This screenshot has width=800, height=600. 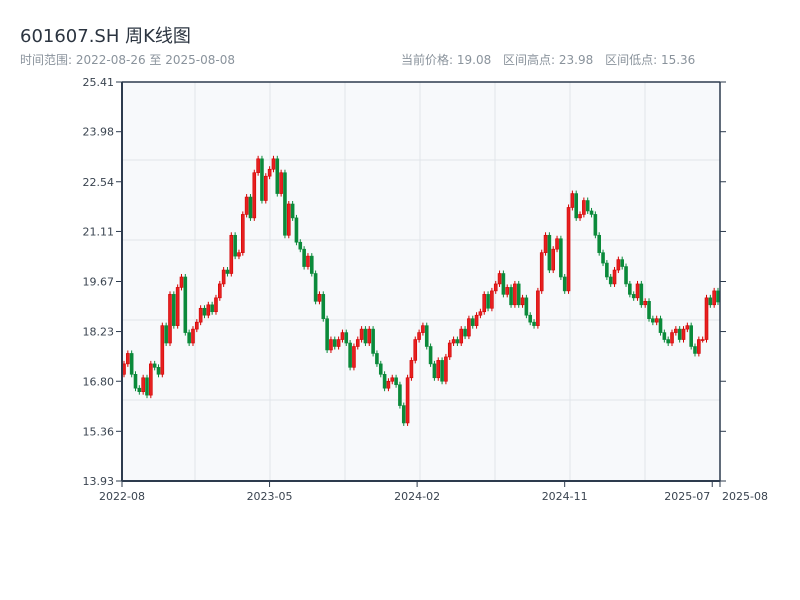 What do you see at coordinates (99, 282) in the screenshot?
I see `y-tick-label: 19.67` at bounding box center [99, 282].